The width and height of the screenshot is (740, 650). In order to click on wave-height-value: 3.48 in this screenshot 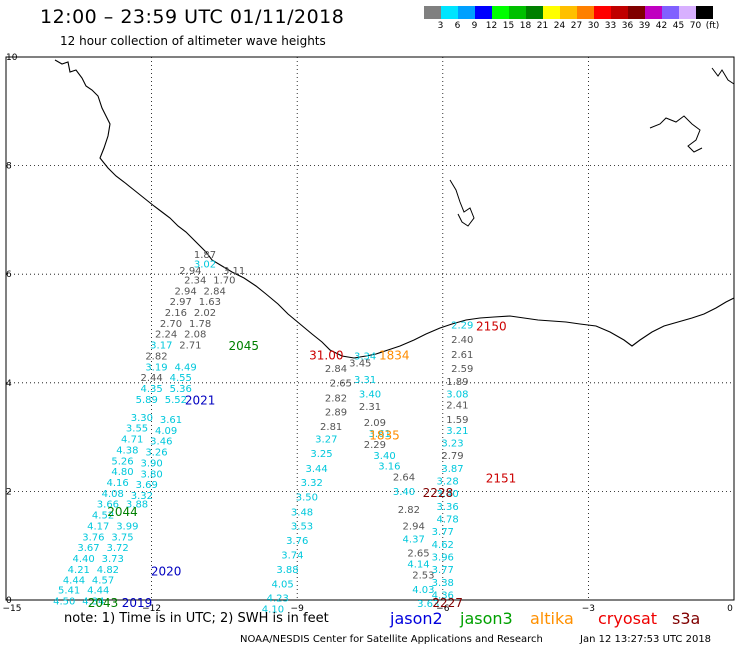, I will do `click(302, 512)`.